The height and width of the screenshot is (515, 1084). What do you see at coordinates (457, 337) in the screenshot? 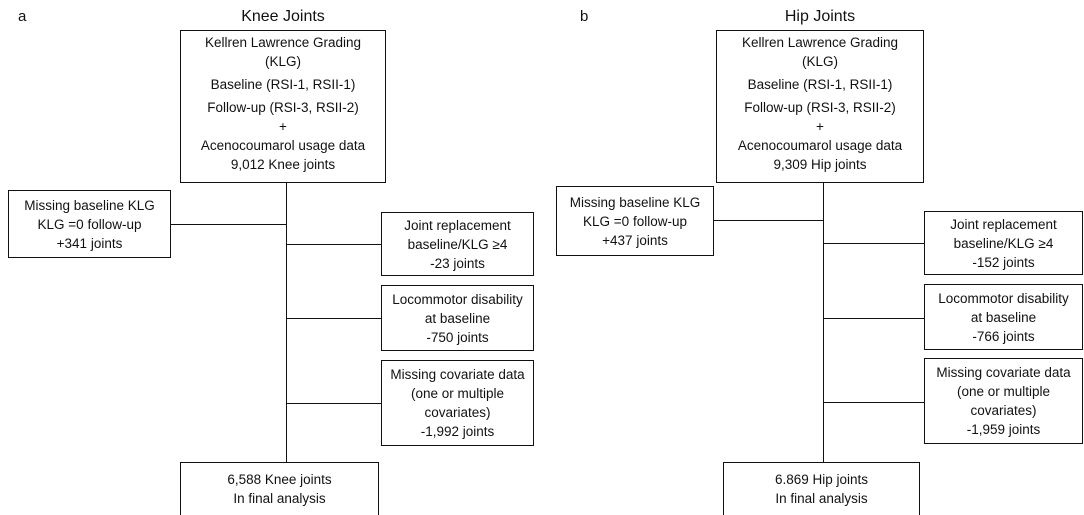
I see `box-line: -750 joints` at bounding box center [457, 337].